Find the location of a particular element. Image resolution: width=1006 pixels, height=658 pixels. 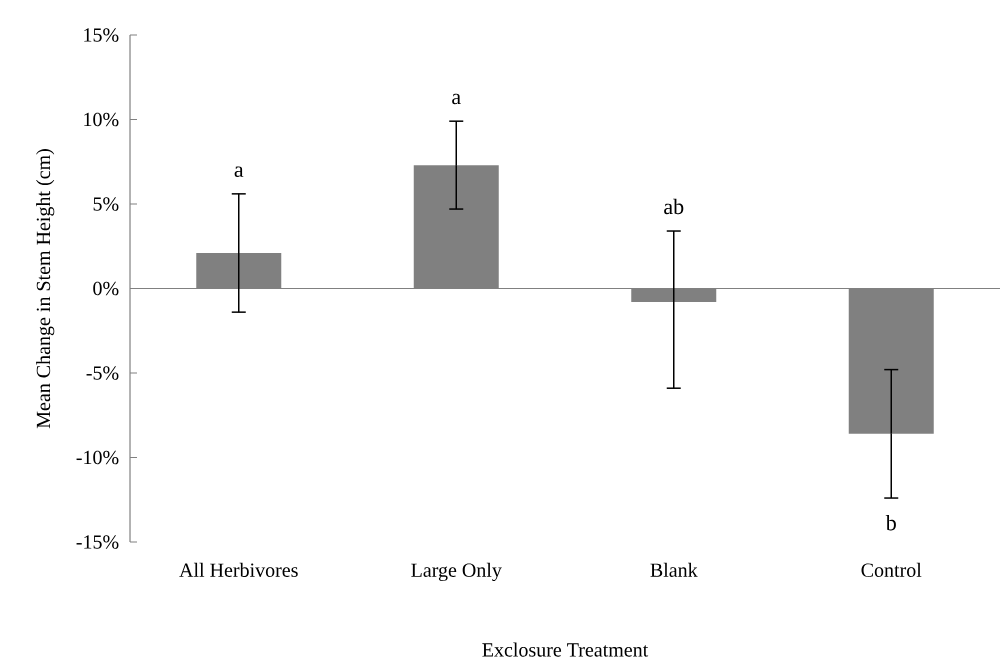

y-tick-label: 5% is located at coordinates (106, 204).